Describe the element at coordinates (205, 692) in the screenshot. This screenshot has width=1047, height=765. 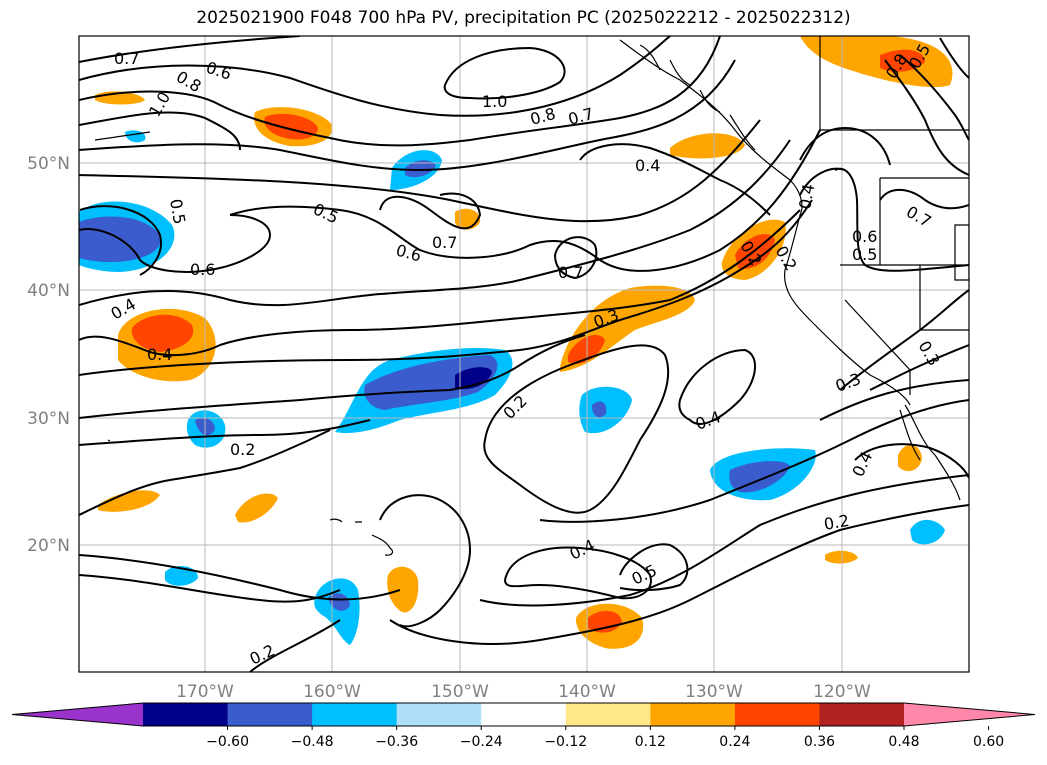
I see `lon-label: 170°W` at that location.